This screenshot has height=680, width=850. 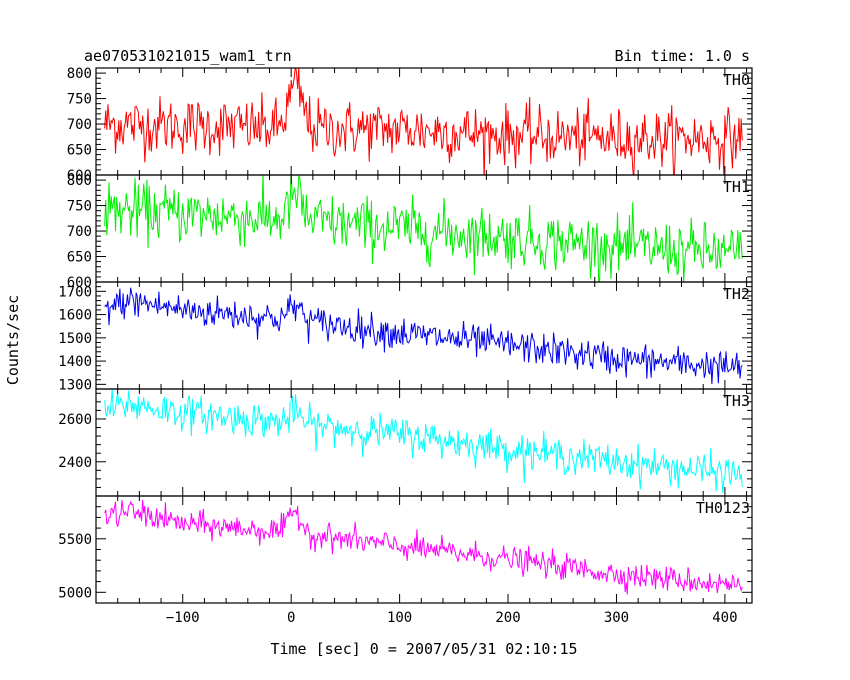 I want to click on y-tick-label: 1700, so click(x=75, y=292).